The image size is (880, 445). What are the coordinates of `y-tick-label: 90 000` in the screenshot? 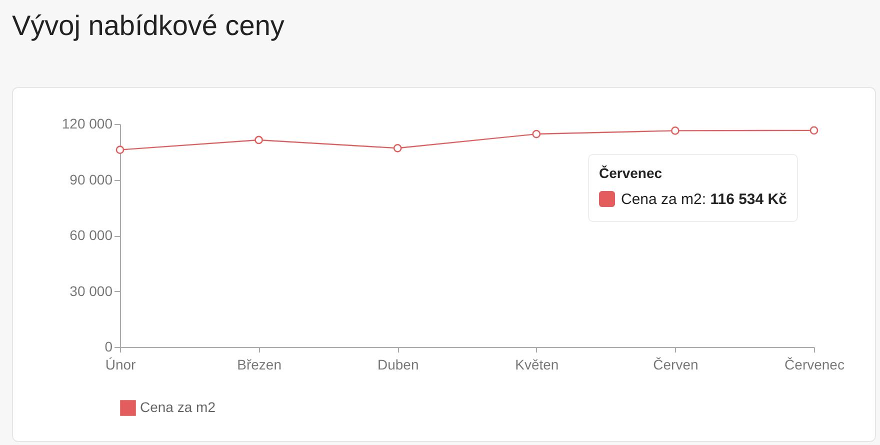 It's located at (91, 179).